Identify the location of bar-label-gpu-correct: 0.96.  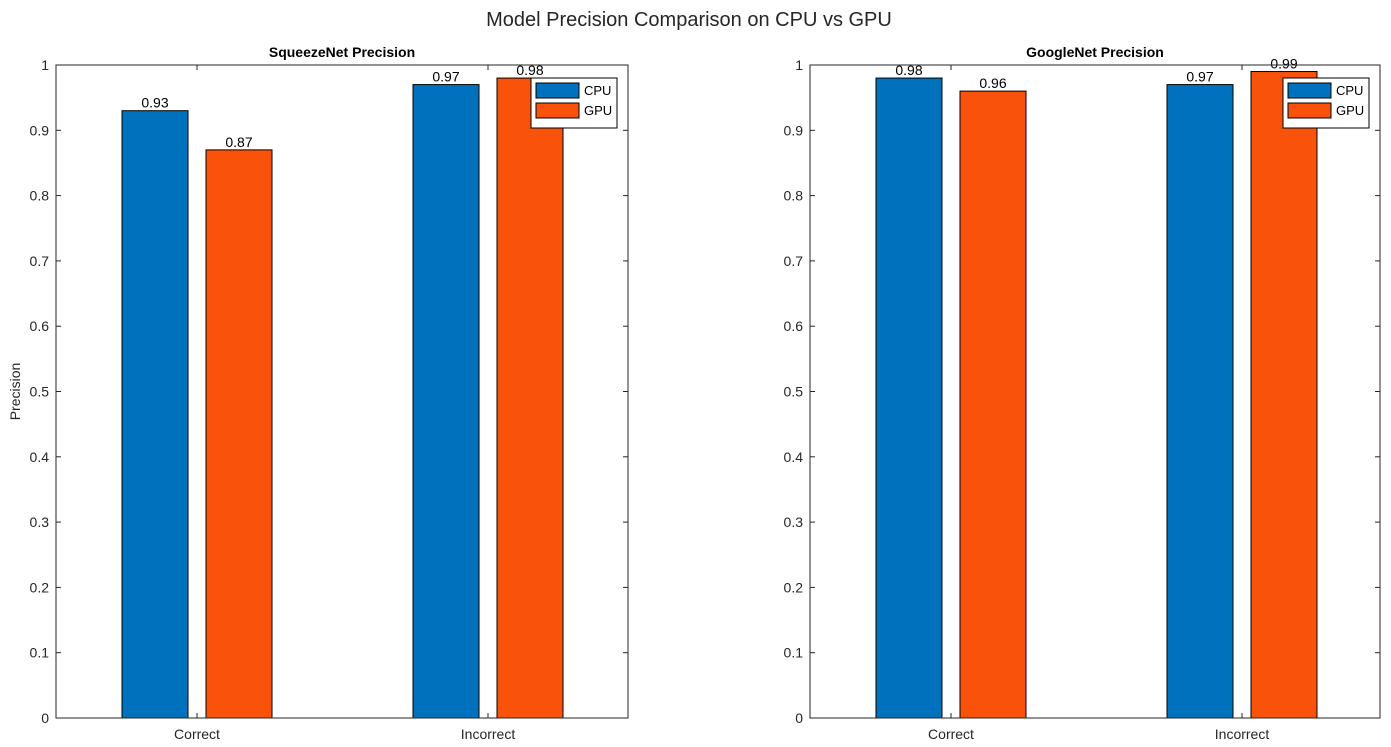
(992, 83).